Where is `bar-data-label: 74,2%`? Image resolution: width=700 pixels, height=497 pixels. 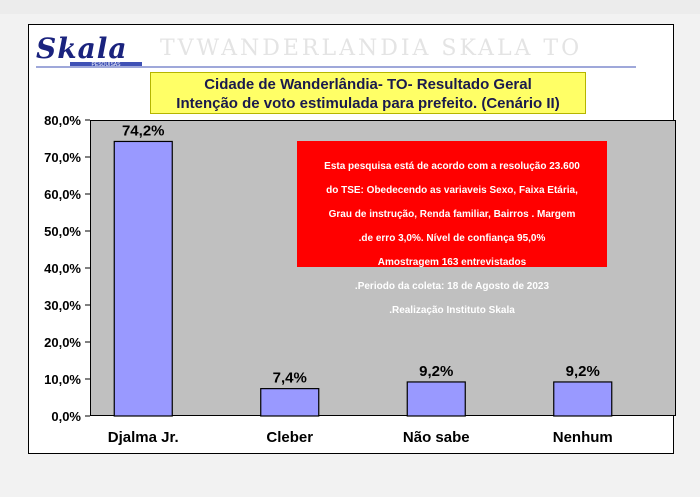
bar-data-label: 74,2% is located at coordinates (143, 130).